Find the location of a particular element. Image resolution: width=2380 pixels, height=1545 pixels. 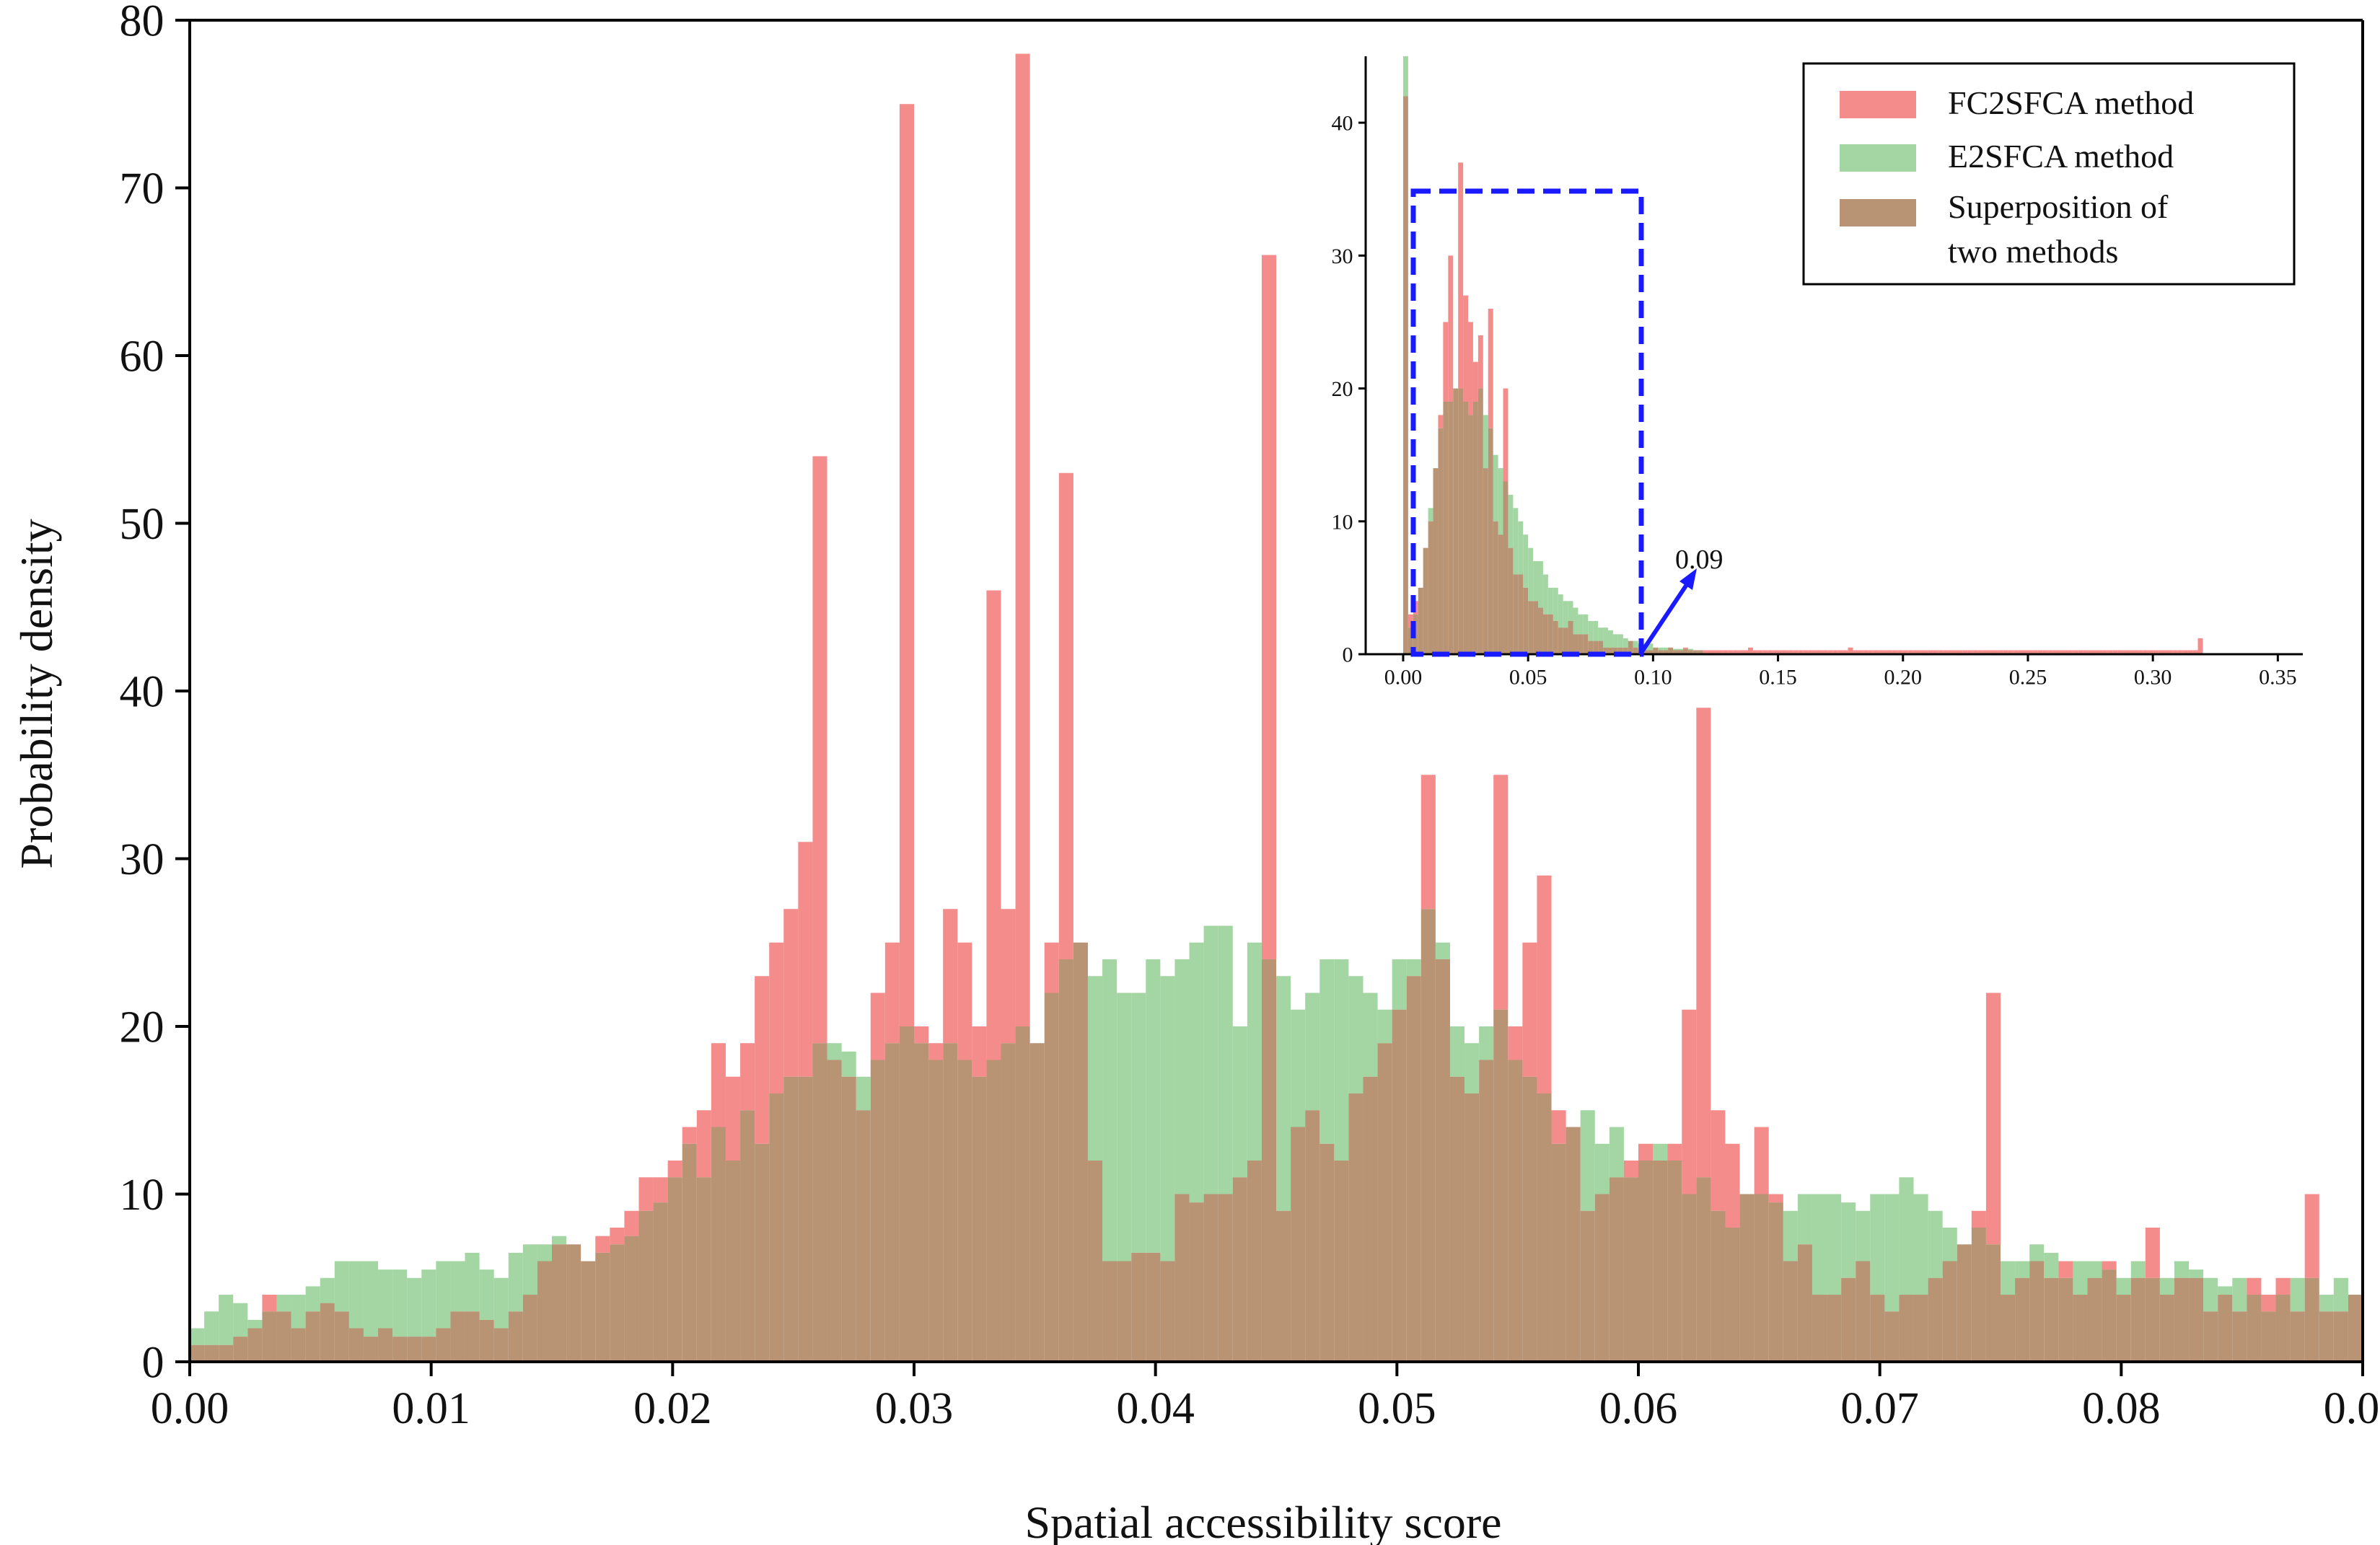

y-axis-label: Probability density is located at coordinates (36, 693).